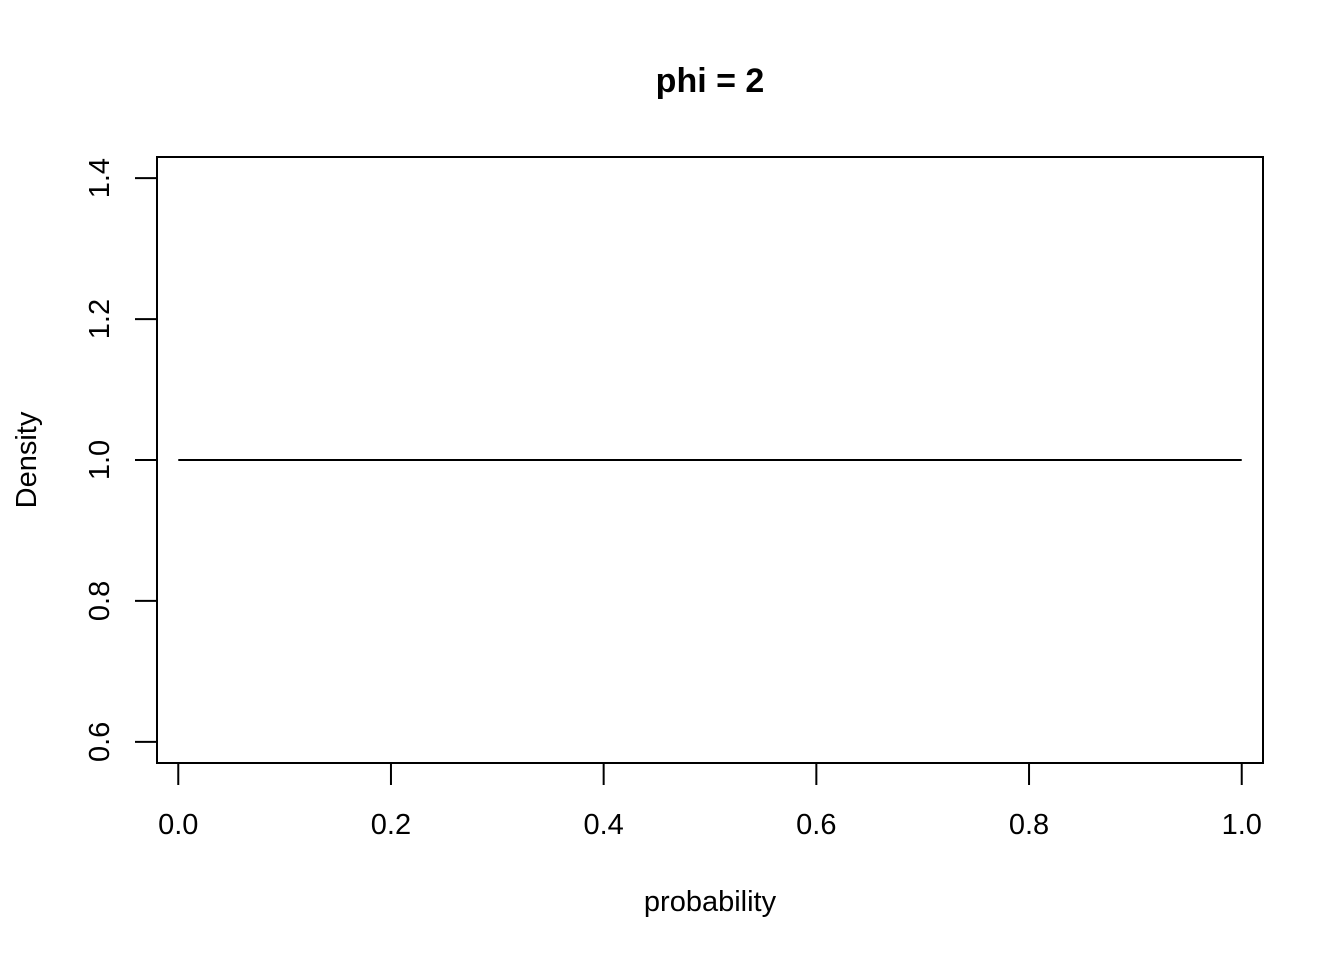 The height and width of the screenshot is (960, 1344). I want to click on chart-title: phi = 2, so click(710, 81).